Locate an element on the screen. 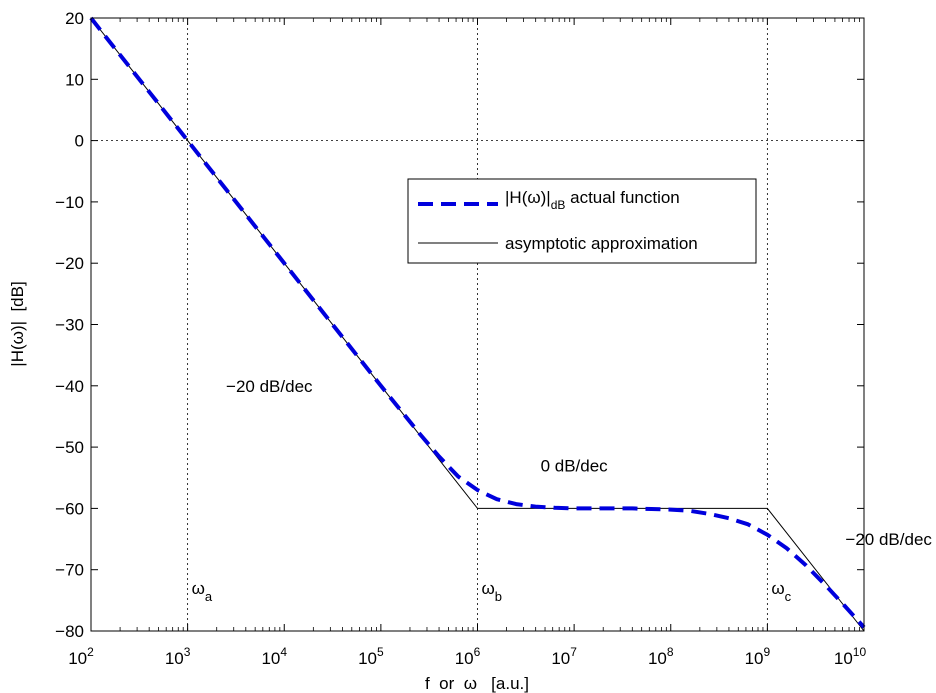  omega-subscript: b is located at coordinates (498, 596).